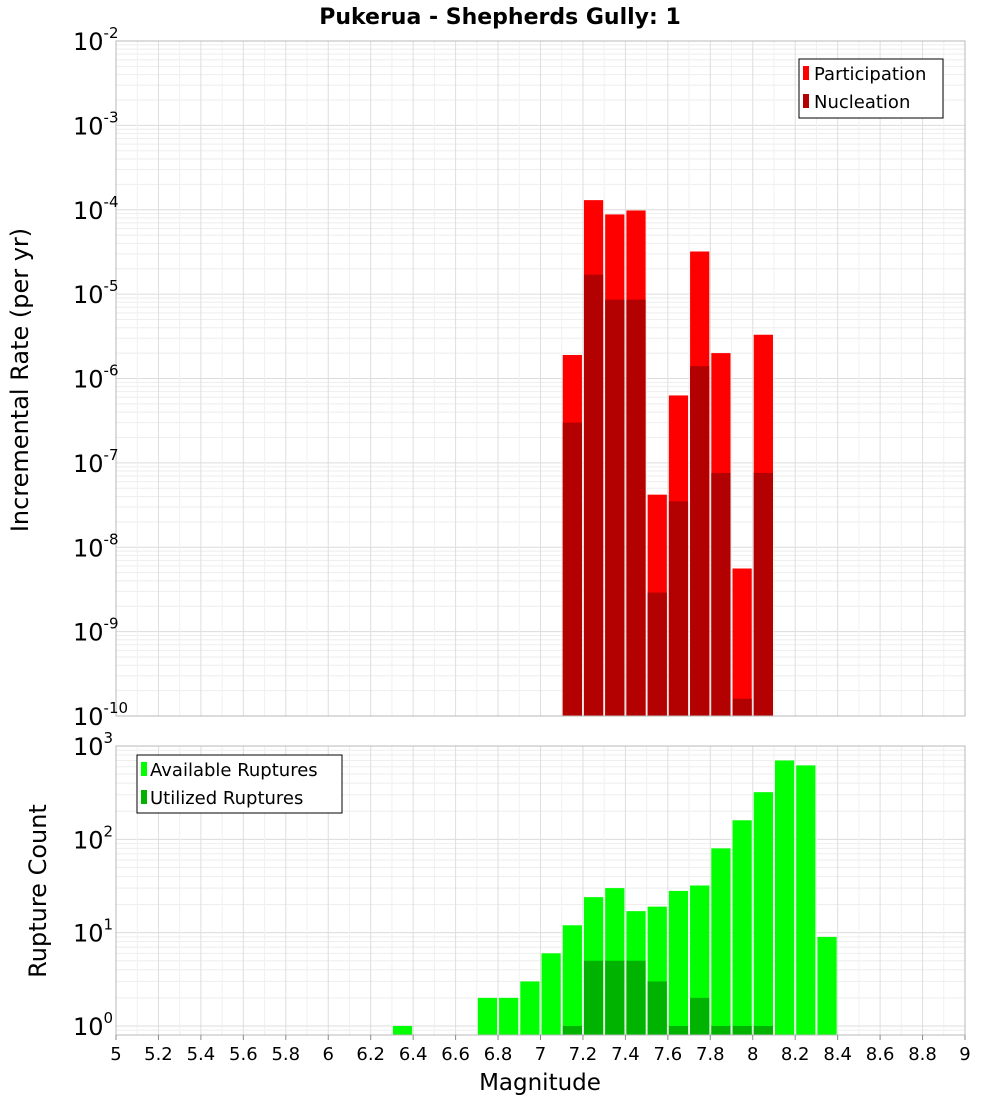 The height and width of the screenshot is (1100, 1000). I want to click on chart-title: Pukerua - Shepherds Gully: 1, so click(500, 17).